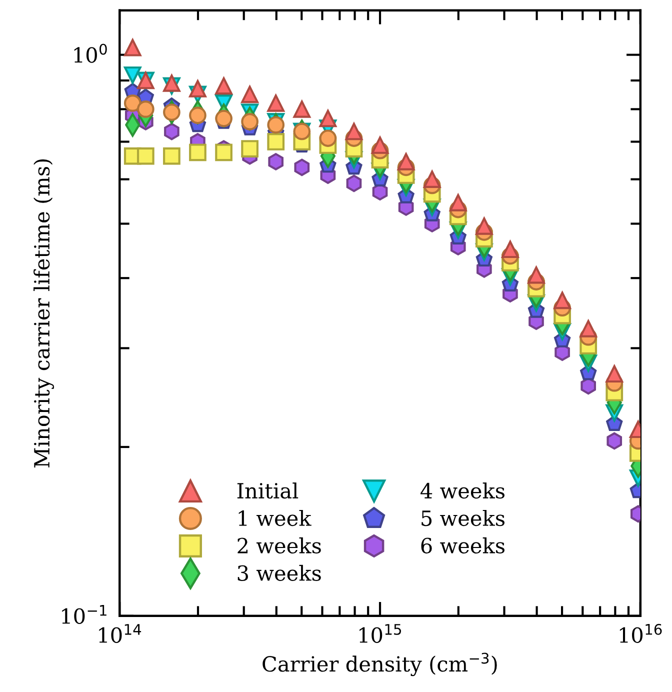 This screenshot has height=692, width=672. I want to click on legend-label: 6 weeks, so click(462, 545).